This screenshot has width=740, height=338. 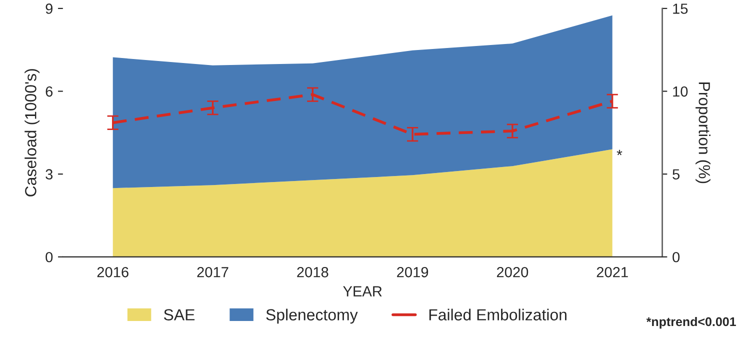 I want to click on y-tick-label: 6, so click(x=49, y=91).